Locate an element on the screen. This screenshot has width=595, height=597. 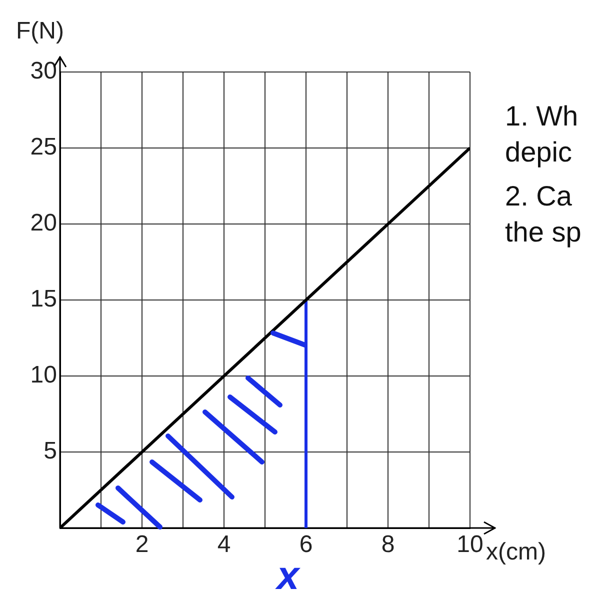
y-tick-label: 5 is located at coordinates (50, 451).